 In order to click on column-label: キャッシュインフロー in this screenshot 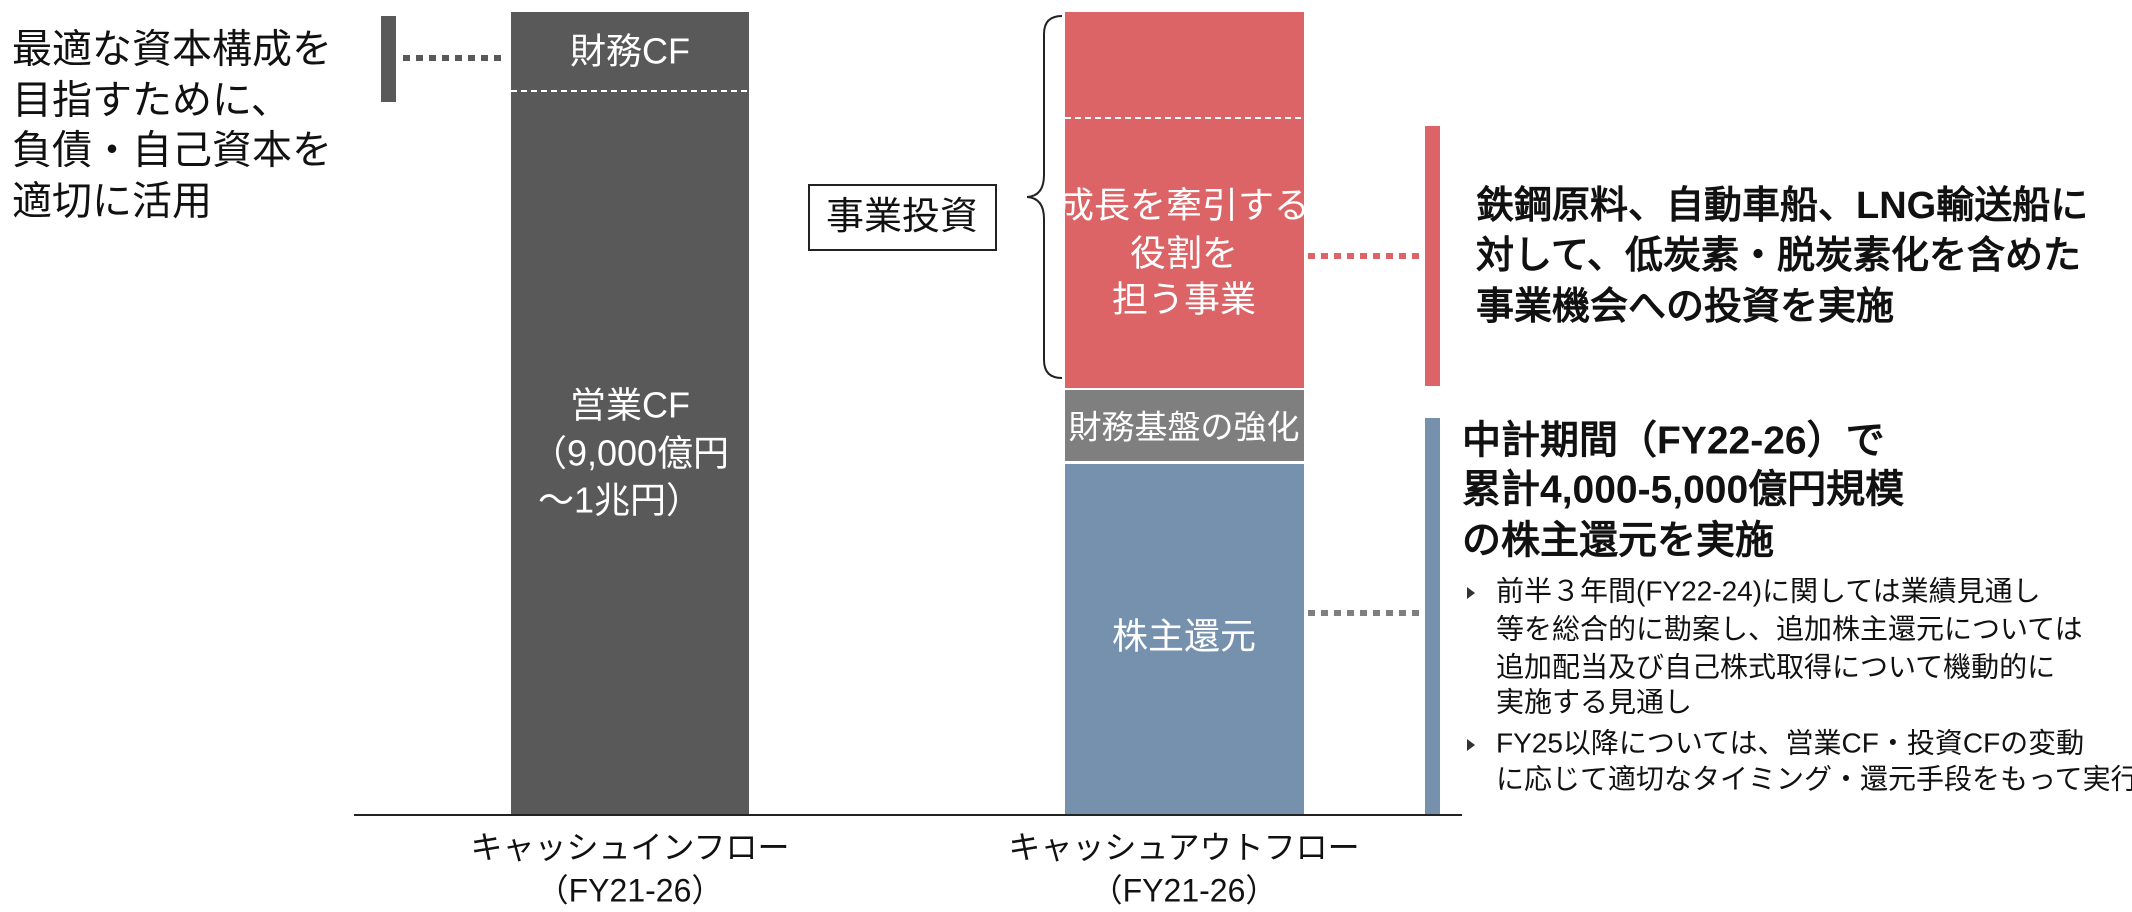, I will do `click(629, 847)`.